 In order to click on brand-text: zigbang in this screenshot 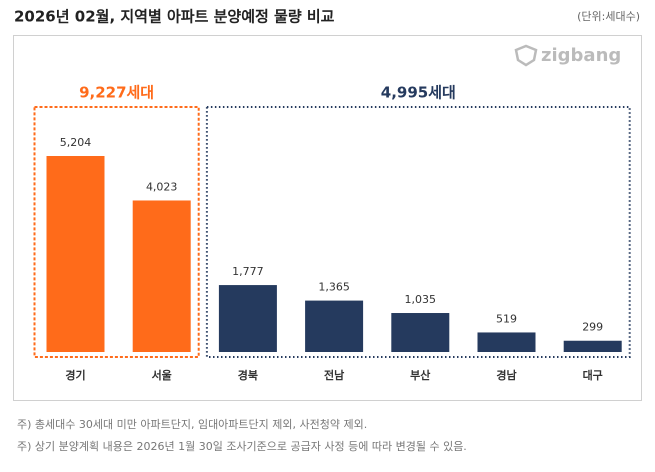, I will do `click(581, 55)`.